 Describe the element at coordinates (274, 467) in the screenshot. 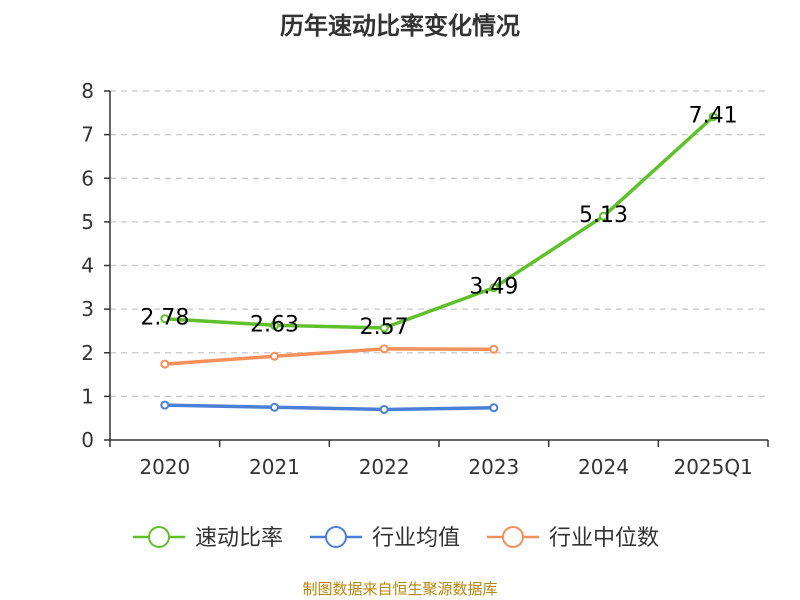

I see `x-tick-label: 2021` at that location.